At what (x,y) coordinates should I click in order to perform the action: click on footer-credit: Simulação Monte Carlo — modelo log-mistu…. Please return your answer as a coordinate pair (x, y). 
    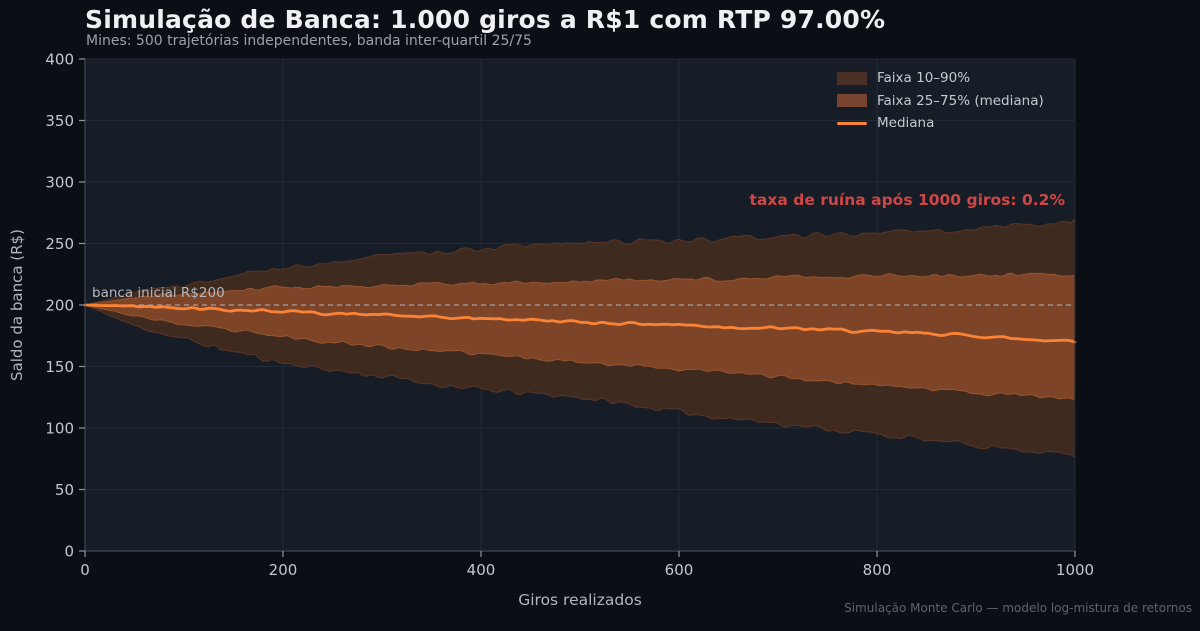
    Looking at the image, I should click on (1018, 608).